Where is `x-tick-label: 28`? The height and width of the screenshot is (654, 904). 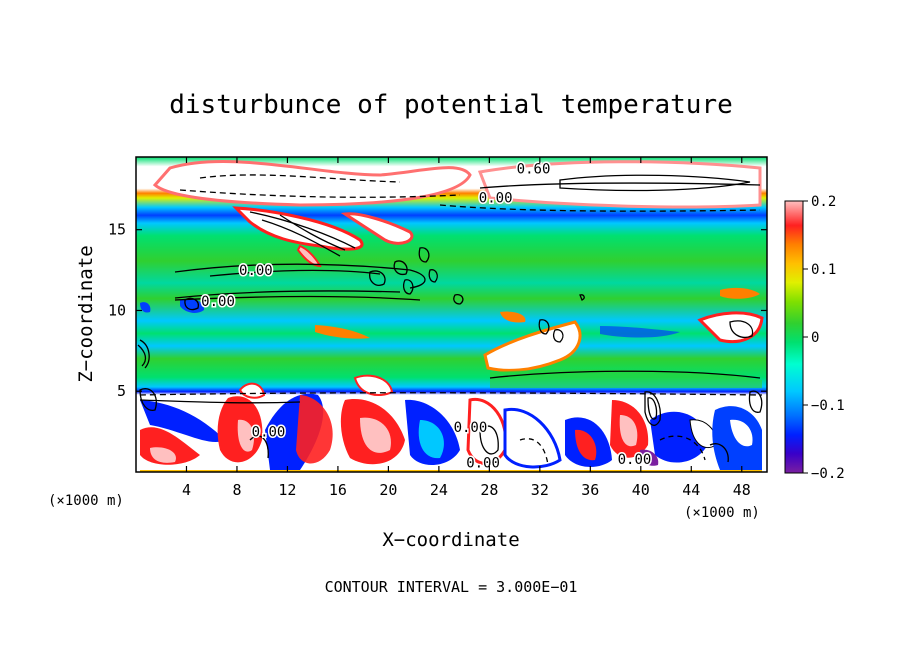
x-tick-label: 28 is located at coordinates (489, 490).